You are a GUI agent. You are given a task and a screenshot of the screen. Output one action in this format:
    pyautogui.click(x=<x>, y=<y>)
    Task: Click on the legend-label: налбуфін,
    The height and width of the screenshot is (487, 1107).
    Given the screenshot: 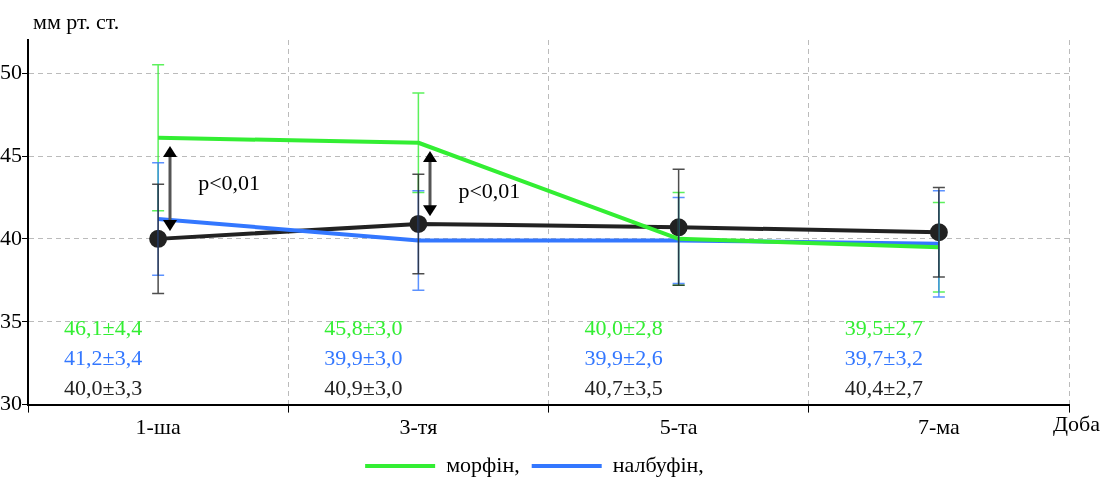 What is the action you would take?
    pyautogui.click(x=658, y=464)
    